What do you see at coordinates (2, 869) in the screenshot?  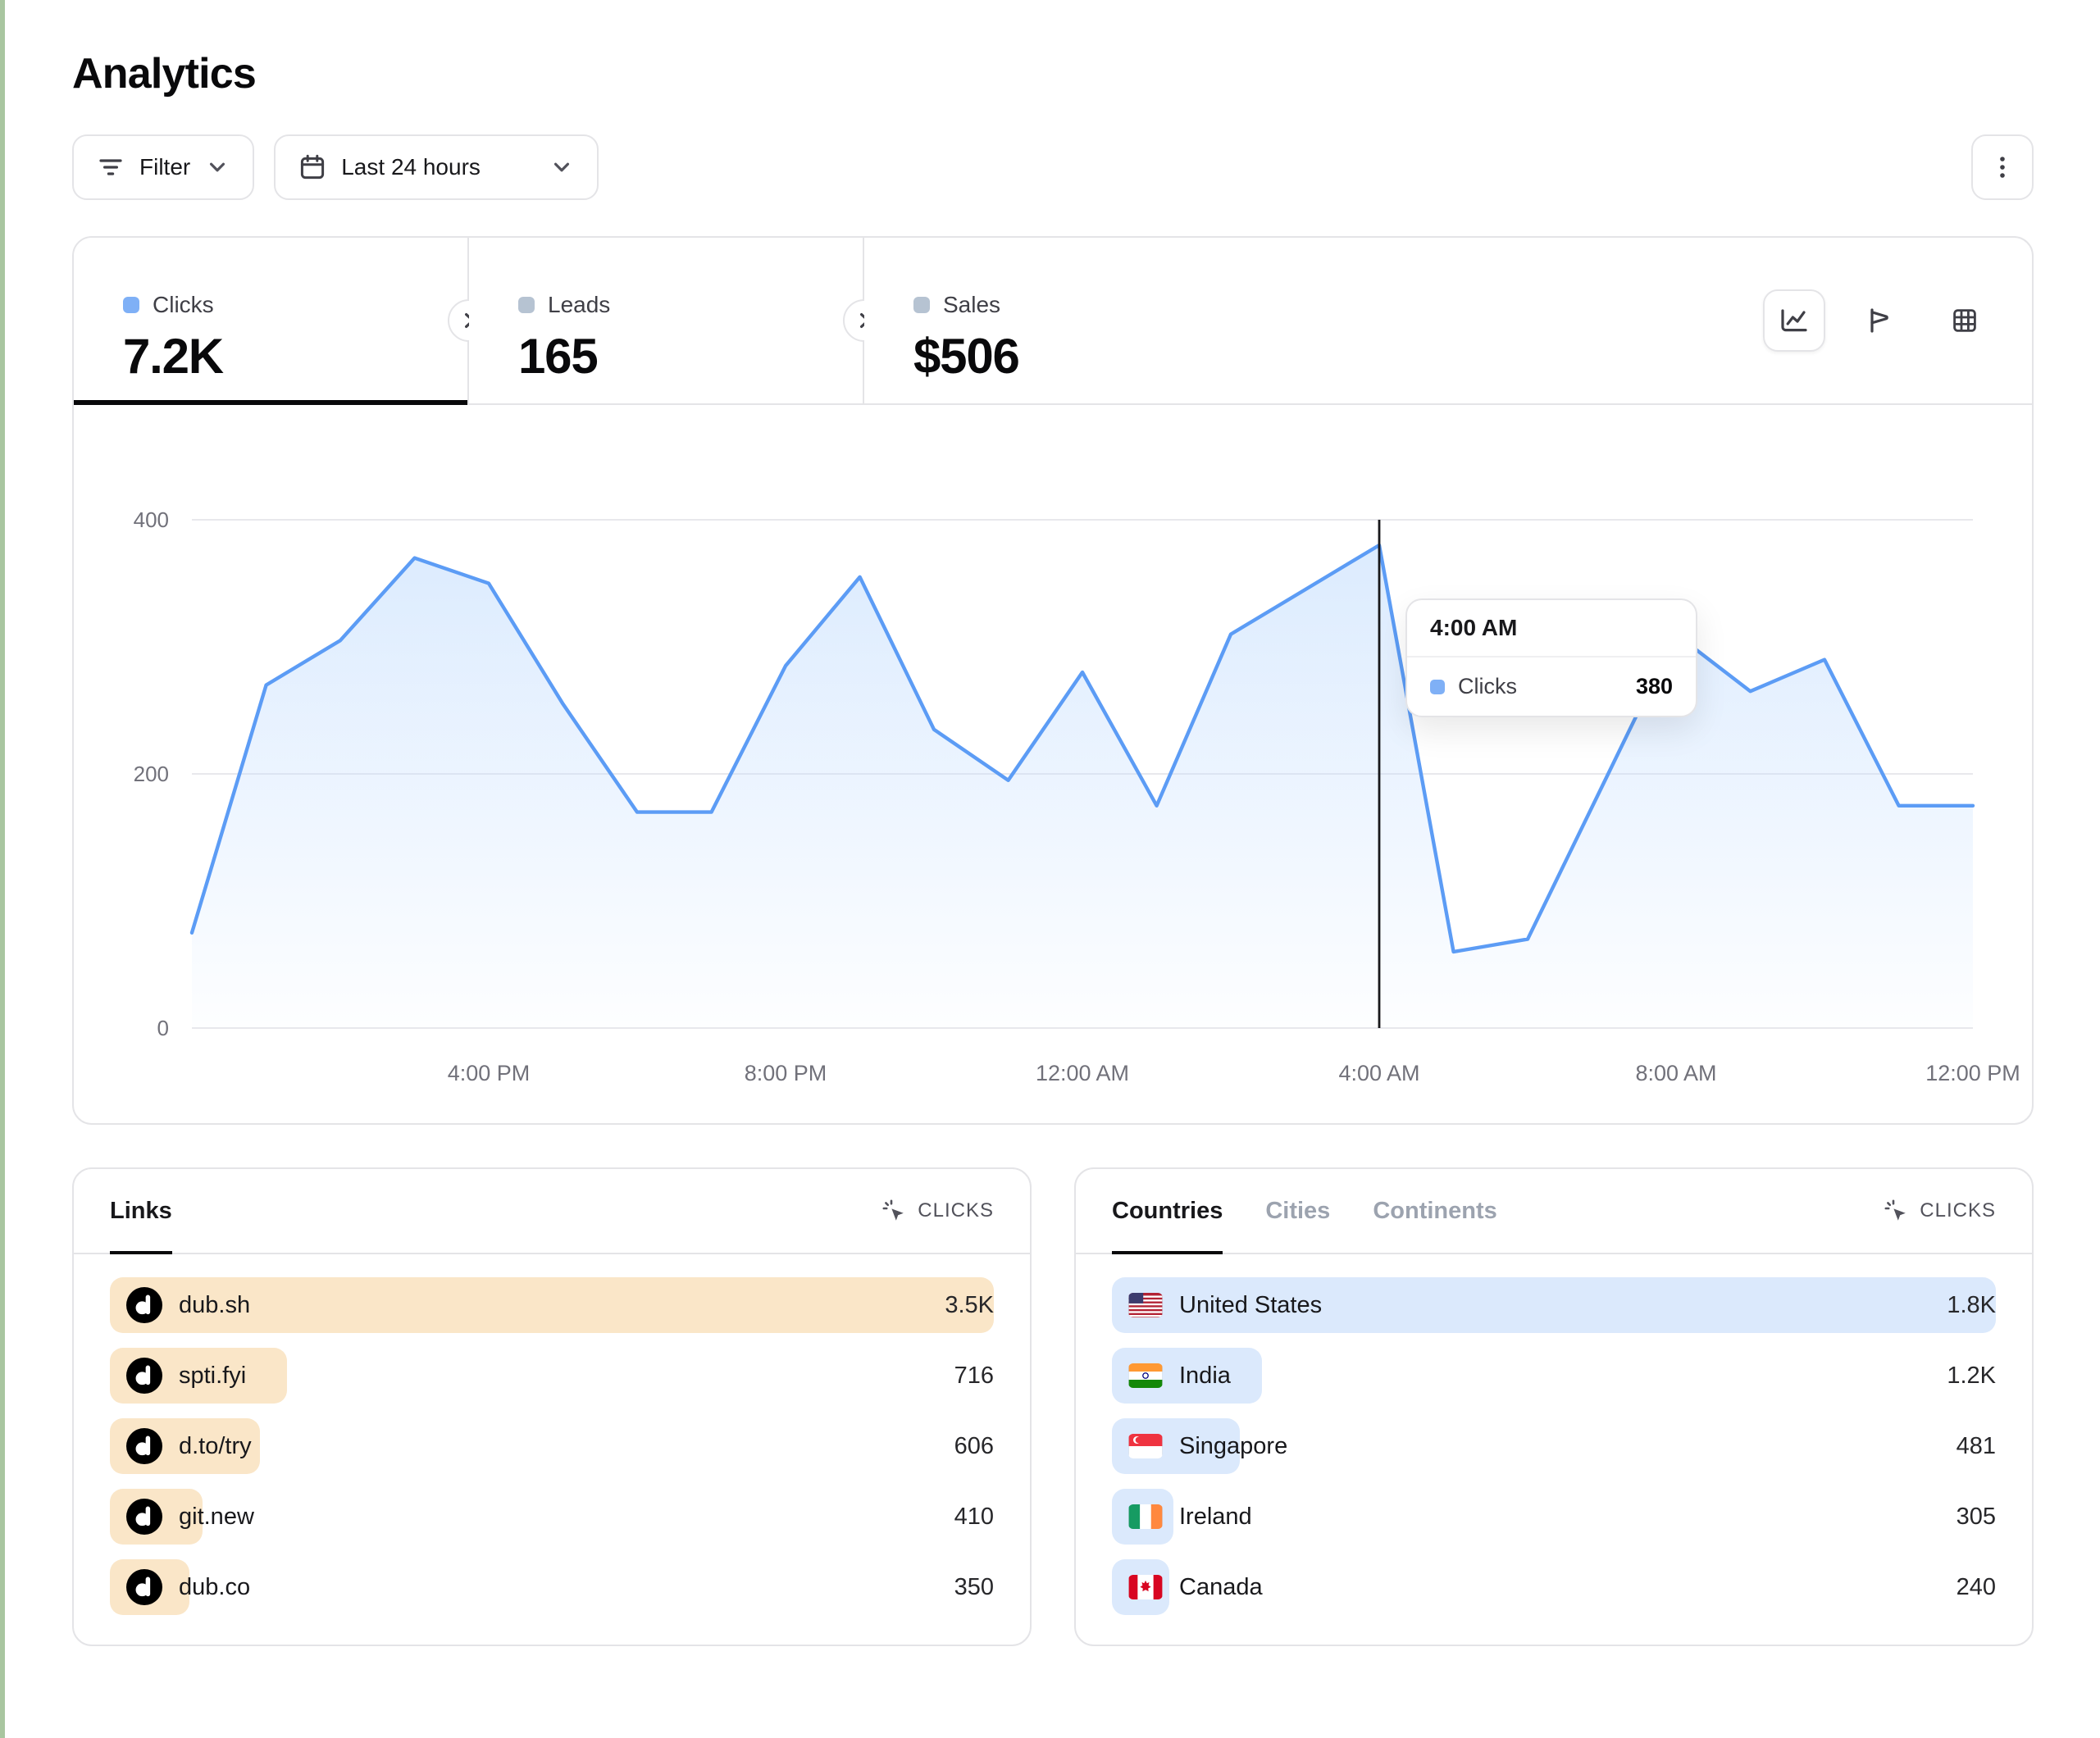 I see `left-accent-bar` at bounding box center [2, 869].